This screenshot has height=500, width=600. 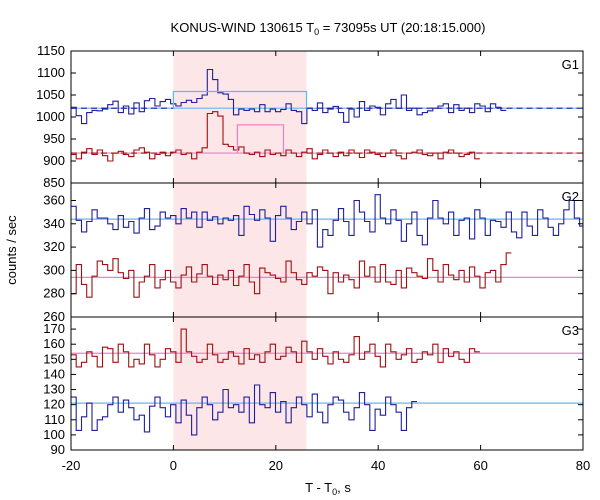 I want to click on y-tick-label-g3: 90, so click(x=58, y=449).